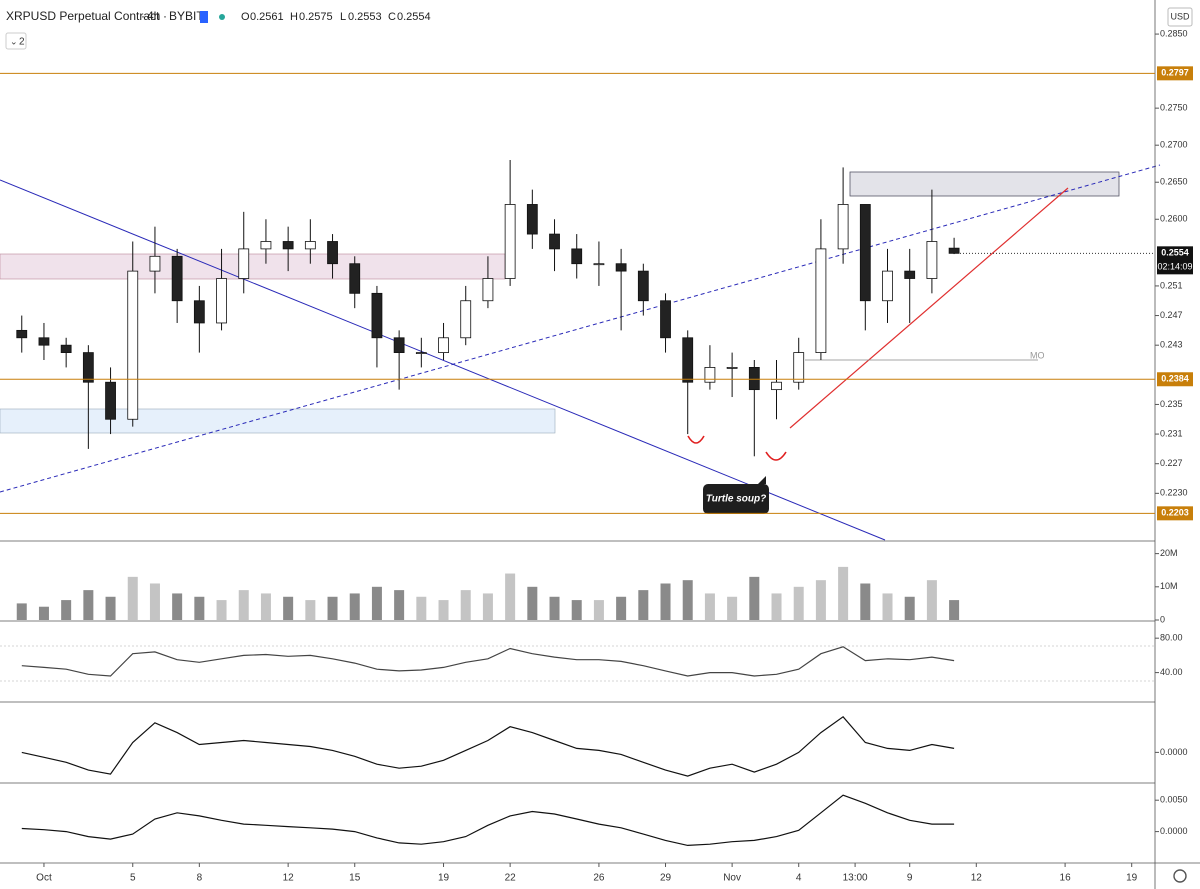  I want to click on indicator-line, so click(488, 820).